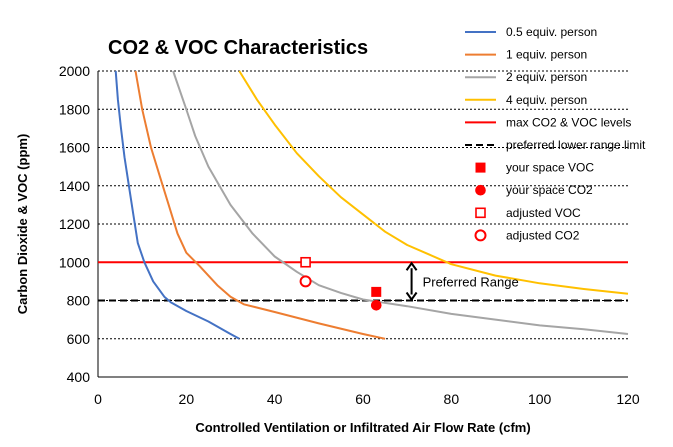  What do you see at coordinates (543, 213) in the screenshot?
I see `legend-label-8: adjusted VOC` at bounding box center [543, 213].